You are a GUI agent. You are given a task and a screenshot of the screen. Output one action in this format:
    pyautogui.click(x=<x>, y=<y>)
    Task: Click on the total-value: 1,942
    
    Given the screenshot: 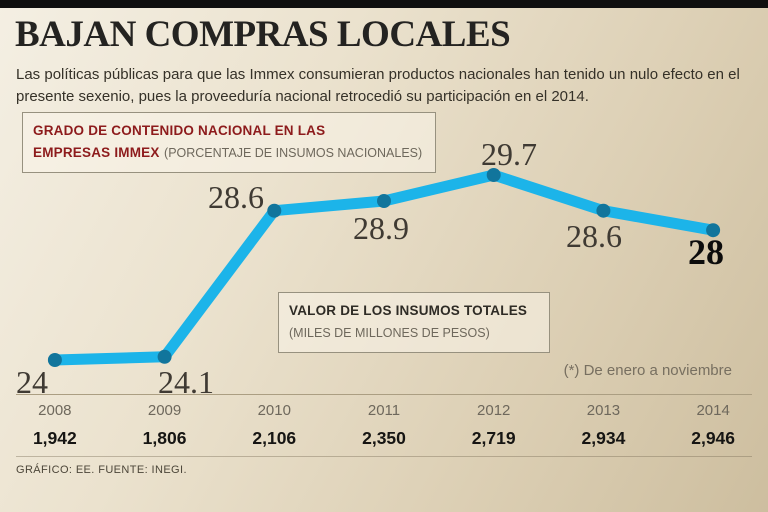 What is the action you would take?
    pyautogui.click(x=54, y=438)
    